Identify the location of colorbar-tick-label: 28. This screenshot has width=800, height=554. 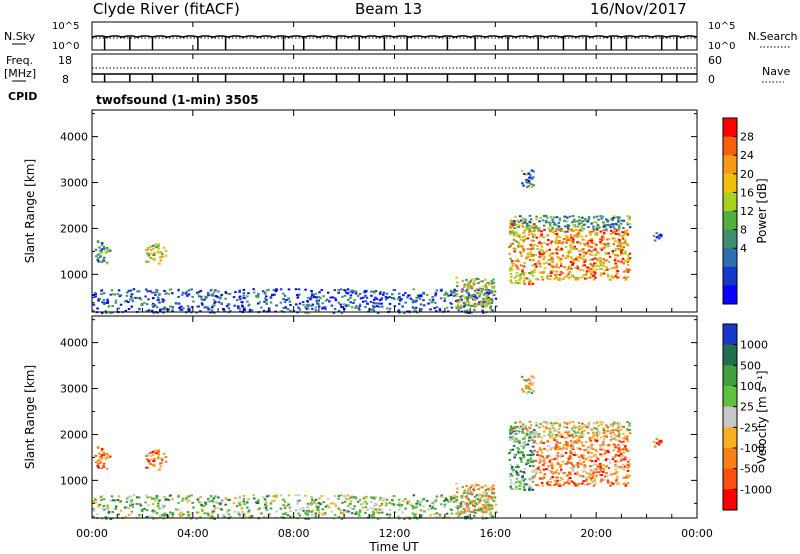
(747, 137).